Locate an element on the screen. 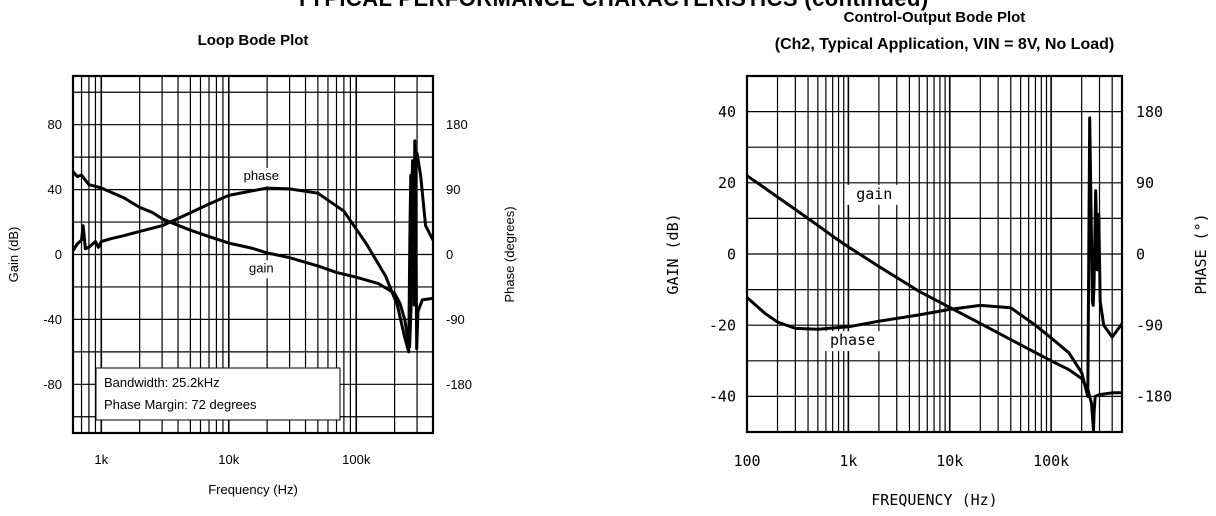  phase-margin-label: Phase Margin: 72 degrees is located at coordinates (180, 404).